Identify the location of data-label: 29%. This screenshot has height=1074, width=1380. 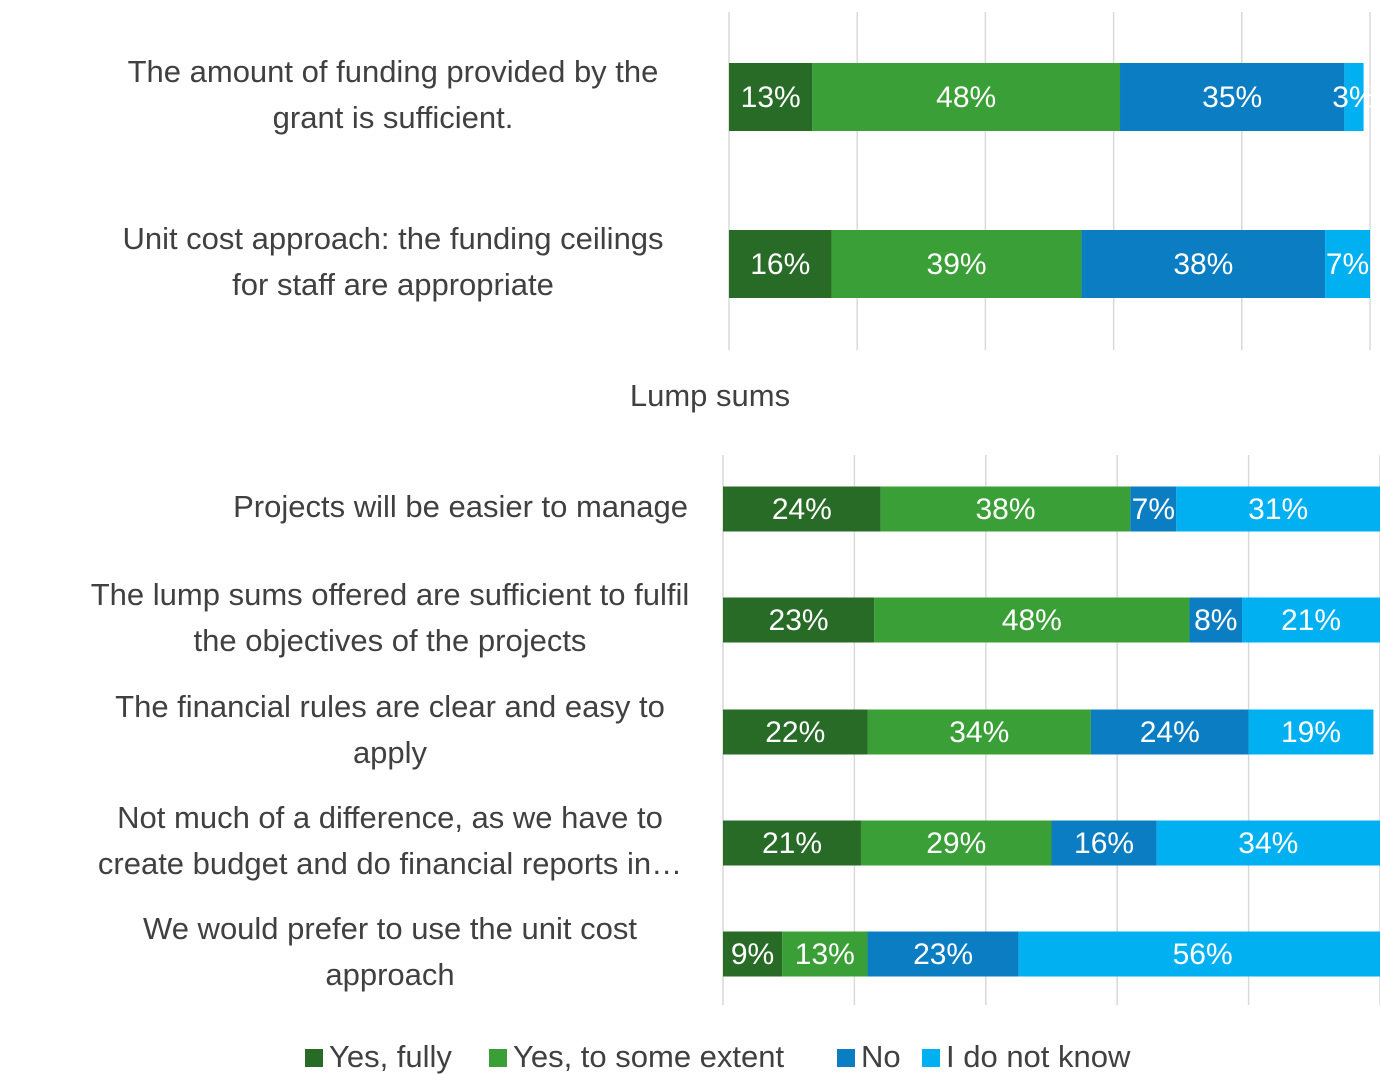
(956, 843).